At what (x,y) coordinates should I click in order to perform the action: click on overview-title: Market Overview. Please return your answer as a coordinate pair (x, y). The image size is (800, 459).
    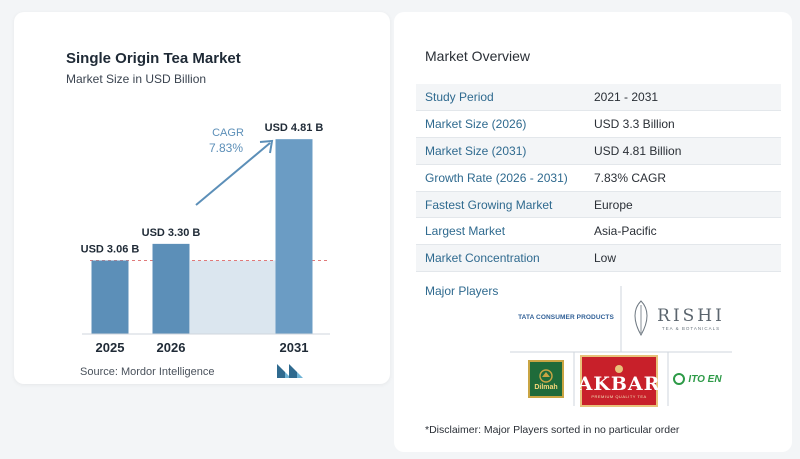
    Looking at the image, I should click on (478, 56).